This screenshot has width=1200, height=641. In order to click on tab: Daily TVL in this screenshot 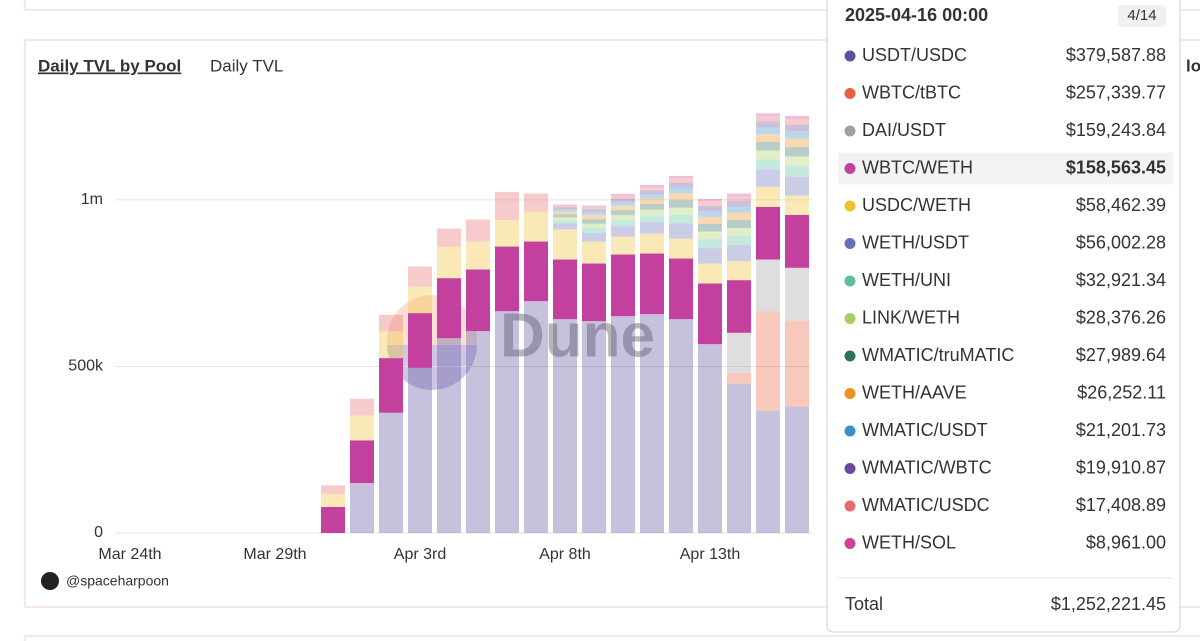, I will do `click(246, 65)`.